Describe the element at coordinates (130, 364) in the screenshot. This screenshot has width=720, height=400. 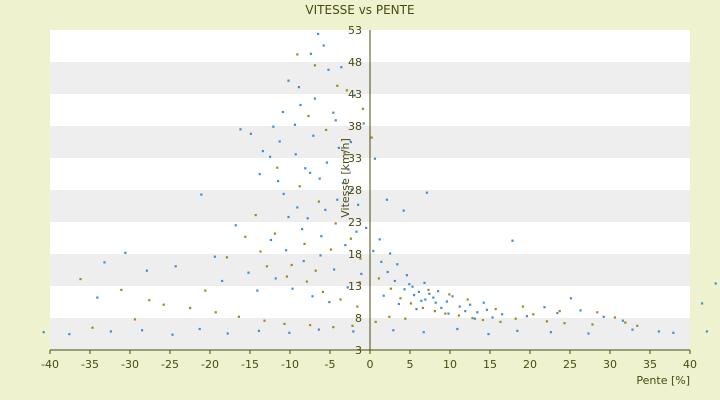
I see `x-tick-label: -30` at that location.